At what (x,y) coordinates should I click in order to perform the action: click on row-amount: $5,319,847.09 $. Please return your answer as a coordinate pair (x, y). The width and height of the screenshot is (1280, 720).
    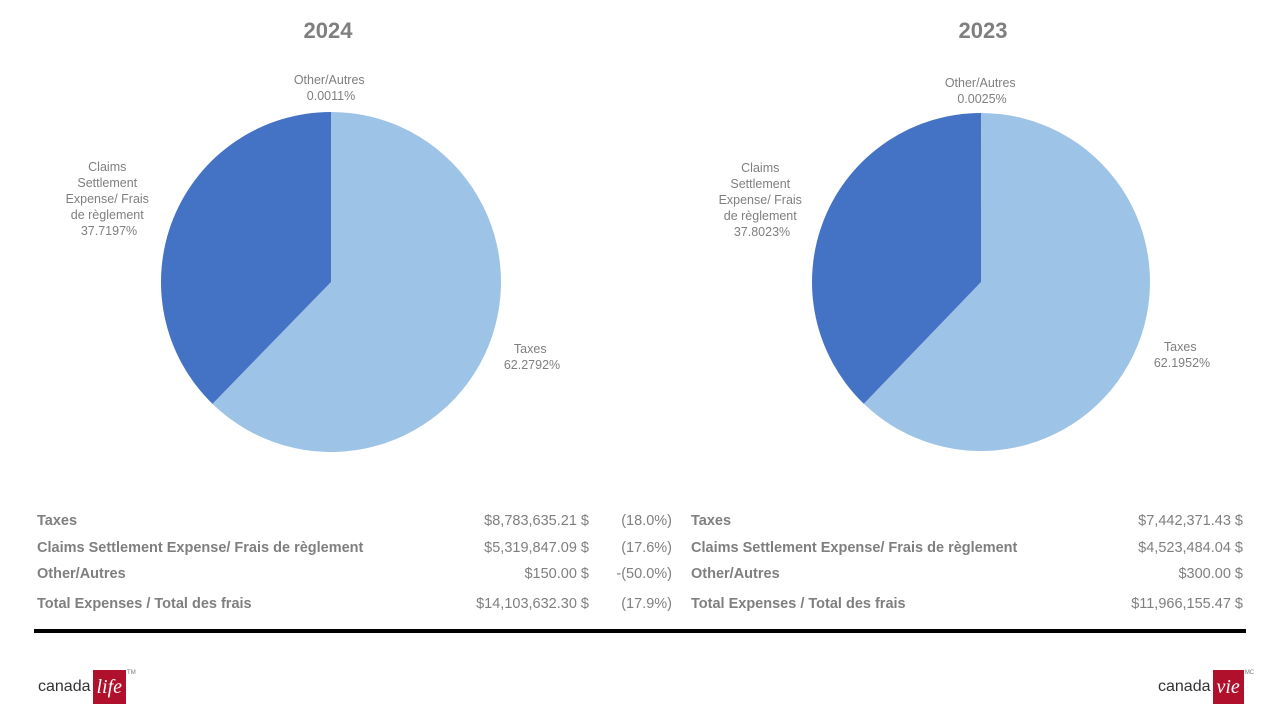
    Looking at the image, I should click on (536, 548).